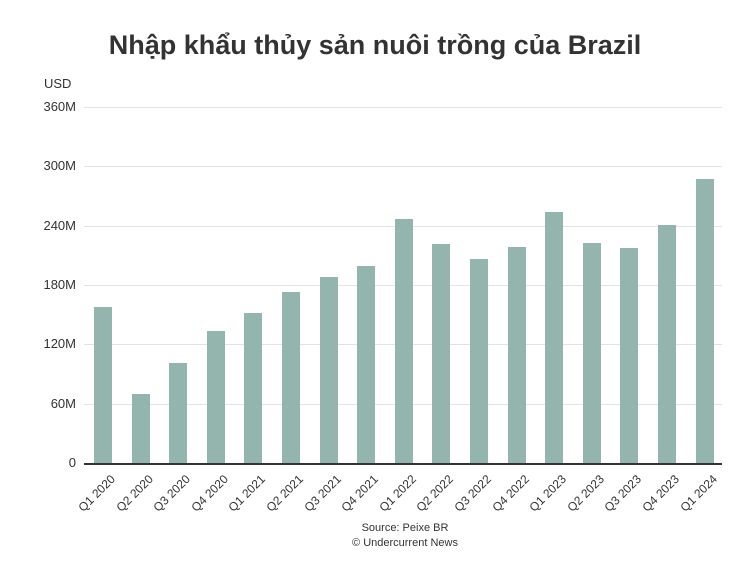  I want to click on x-tick-label: Q2 2020, so click(134, 493).